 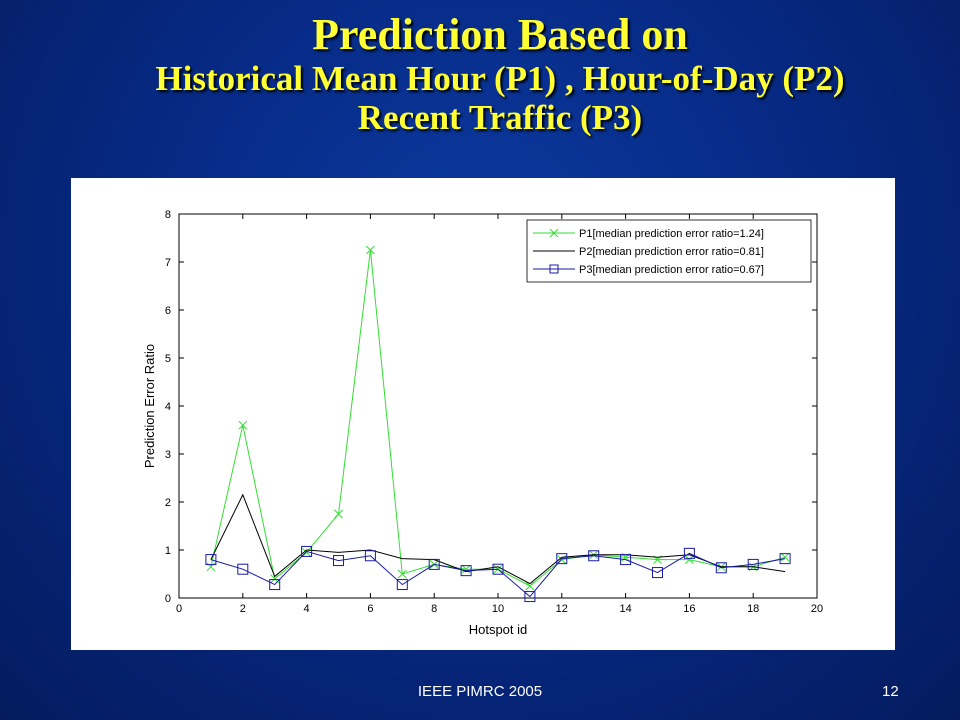 I want to click on legend-p1-marker, so click(x=554, y=233).